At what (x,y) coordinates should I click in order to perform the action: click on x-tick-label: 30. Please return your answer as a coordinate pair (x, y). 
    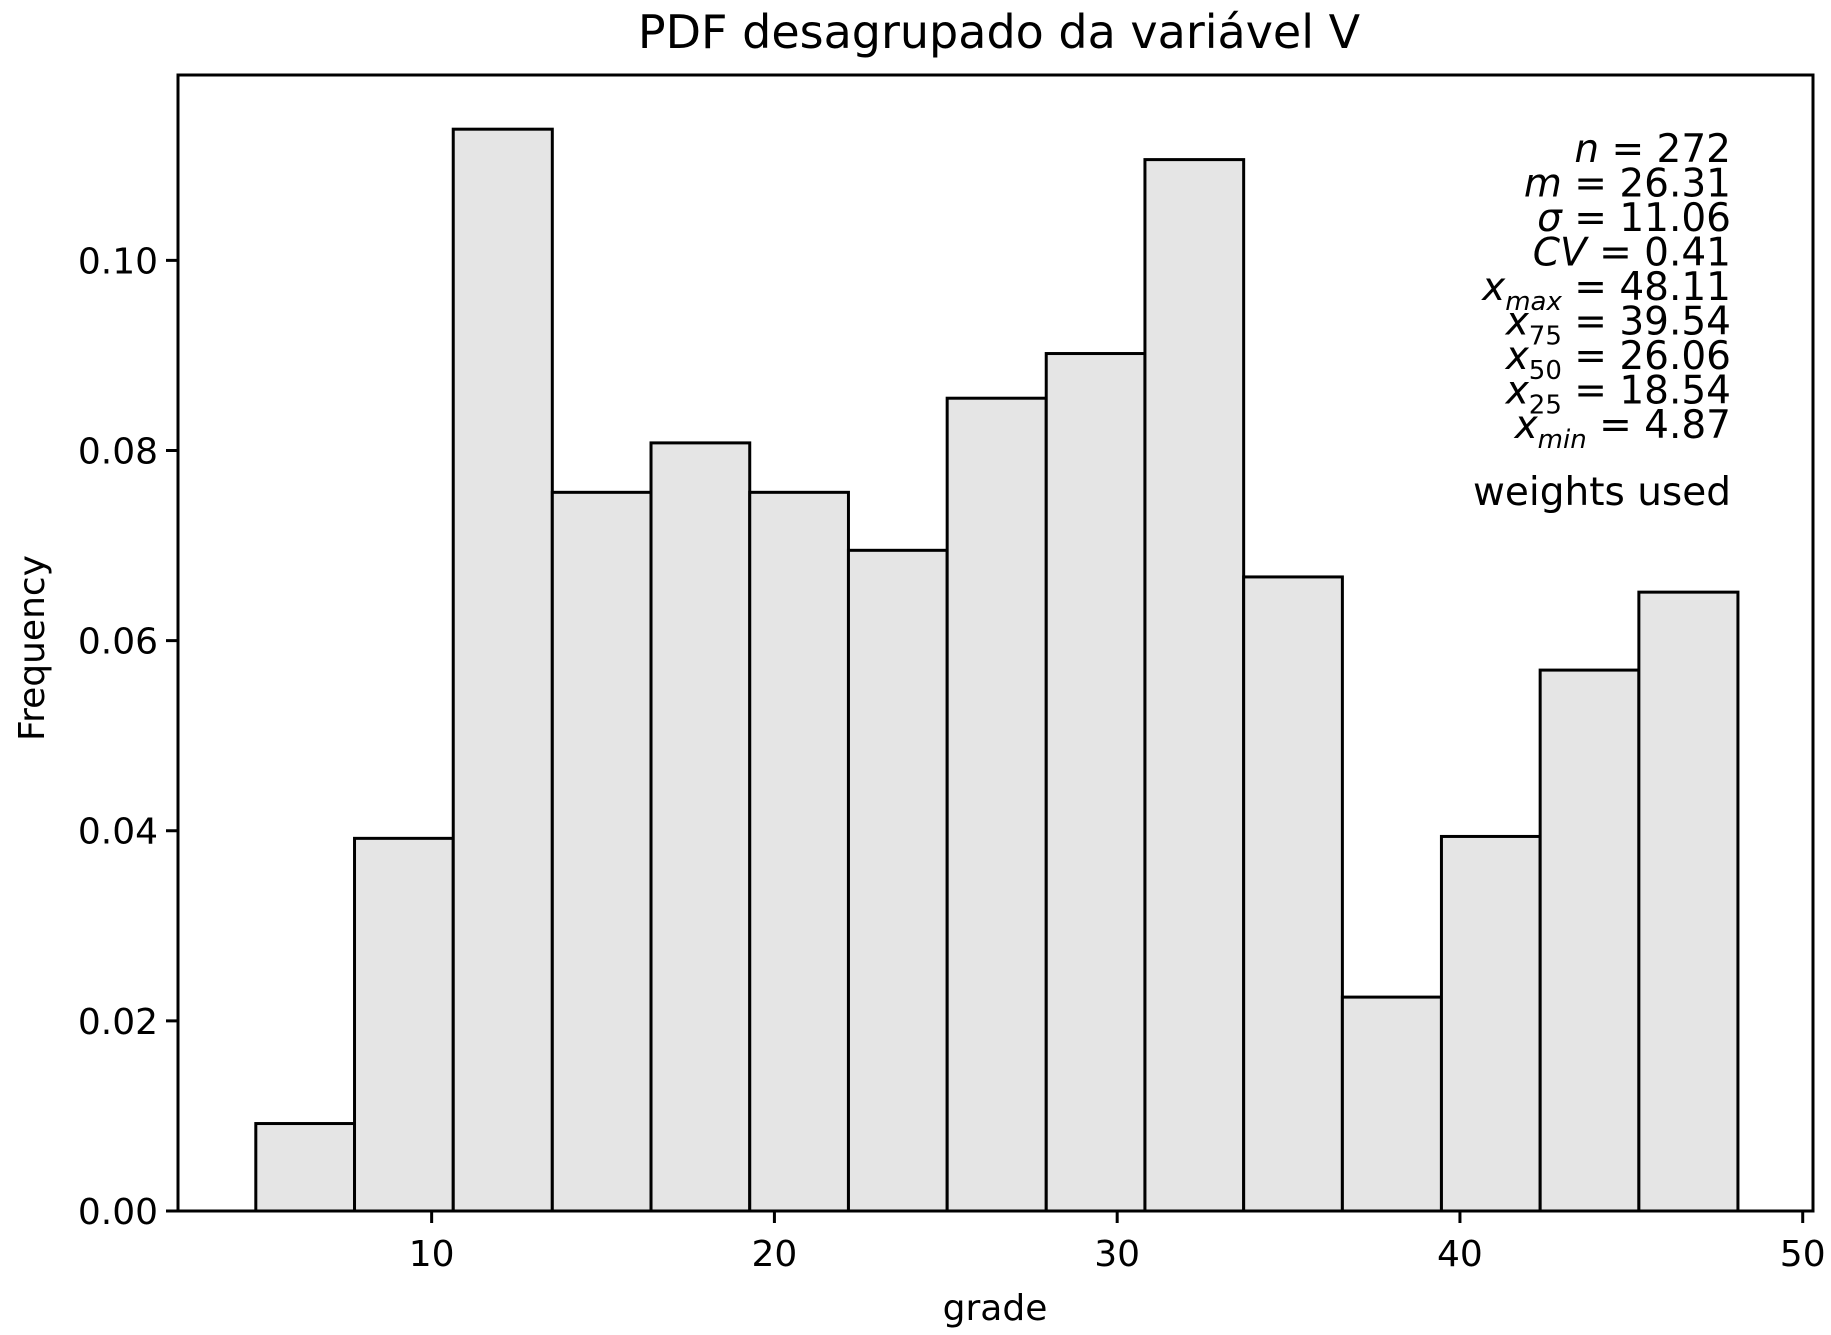
    Looking at the image, I should click on (1117, 1254).